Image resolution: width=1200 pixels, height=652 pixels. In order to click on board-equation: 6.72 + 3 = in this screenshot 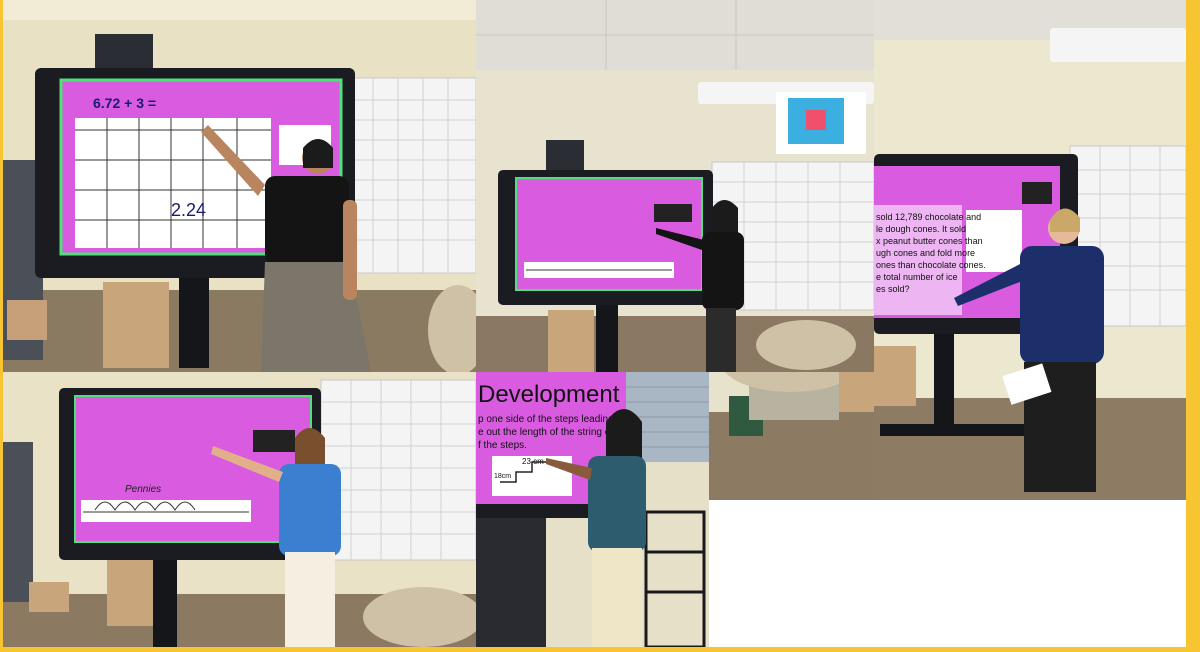, I will do `click(124, 103)`.